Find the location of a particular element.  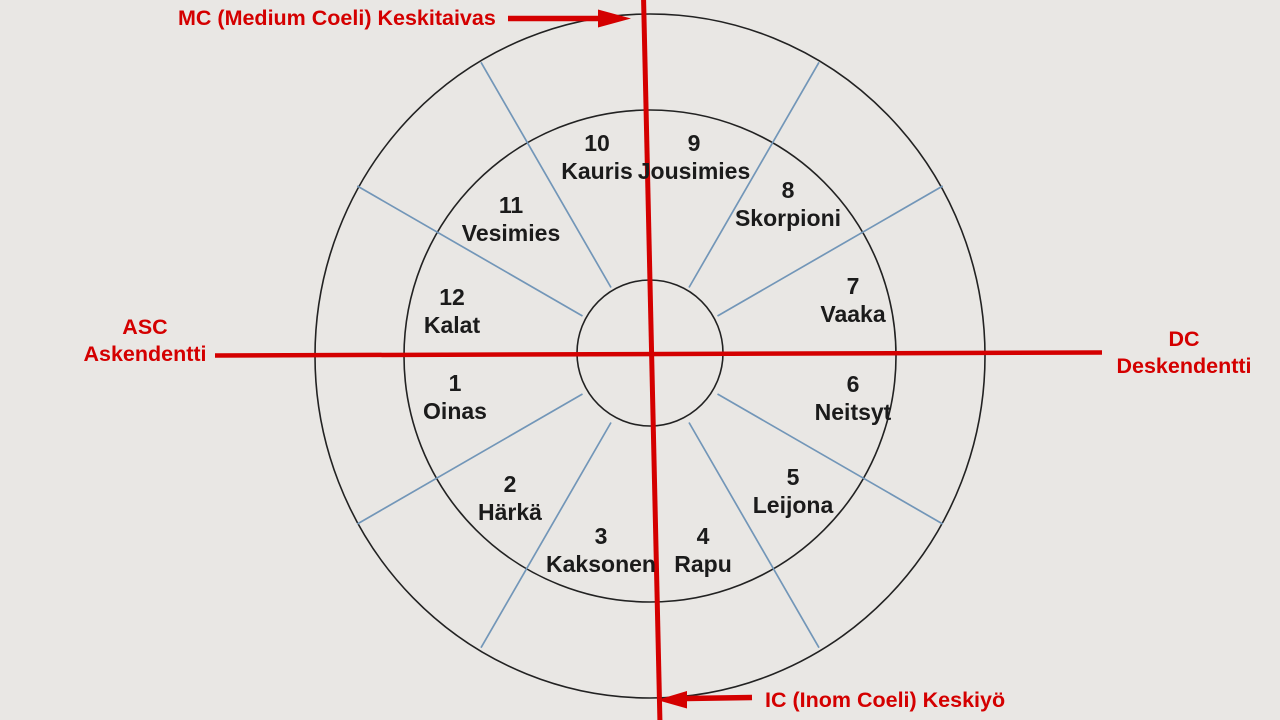

house-sign-name: Kauris is located at coordinates (597, 171).